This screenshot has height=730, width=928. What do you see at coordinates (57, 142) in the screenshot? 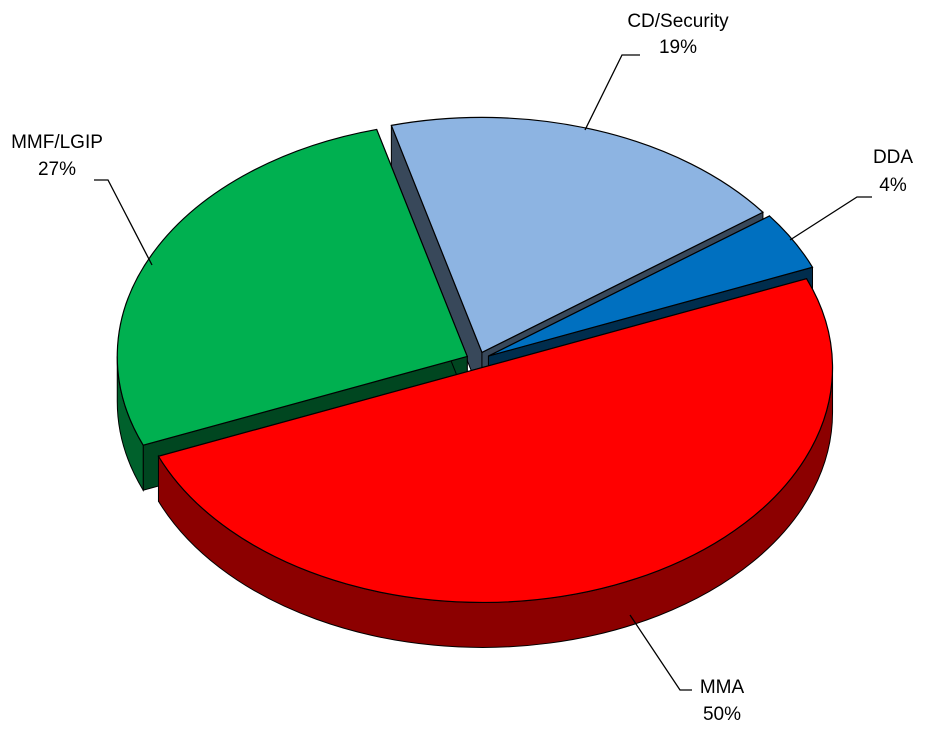
I see `slice-label: MMF/LGIP` at bounding box center [57, 142].